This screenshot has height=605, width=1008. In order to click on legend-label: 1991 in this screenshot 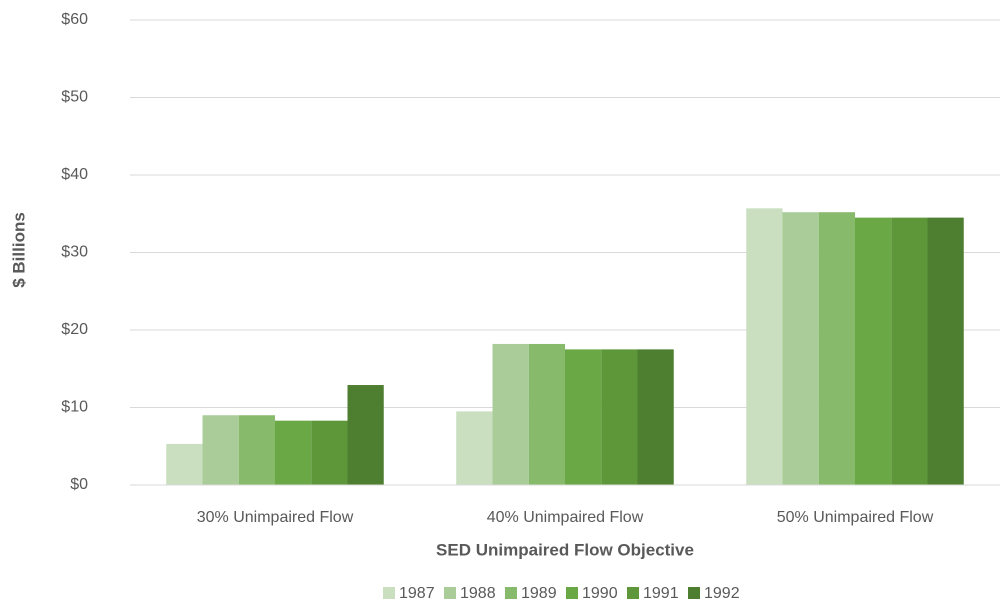, I will do `click(661, 593)`.